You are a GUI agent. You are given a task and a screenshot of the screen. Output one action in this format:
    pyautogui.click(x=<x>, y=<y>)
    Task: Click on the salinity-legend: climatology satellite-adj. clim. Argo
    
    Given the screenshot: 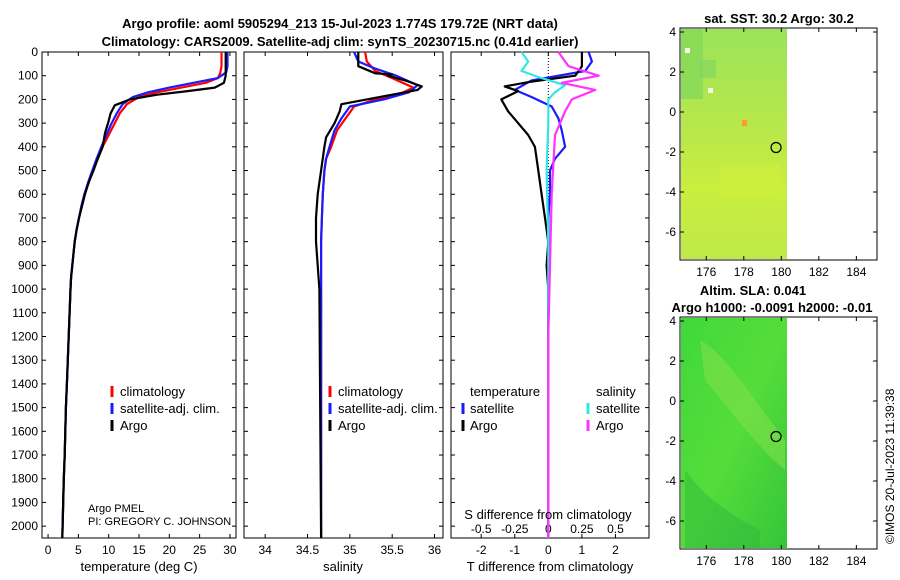 What is the action you would take?
    pyautogui.click(x=383, y=408)
    